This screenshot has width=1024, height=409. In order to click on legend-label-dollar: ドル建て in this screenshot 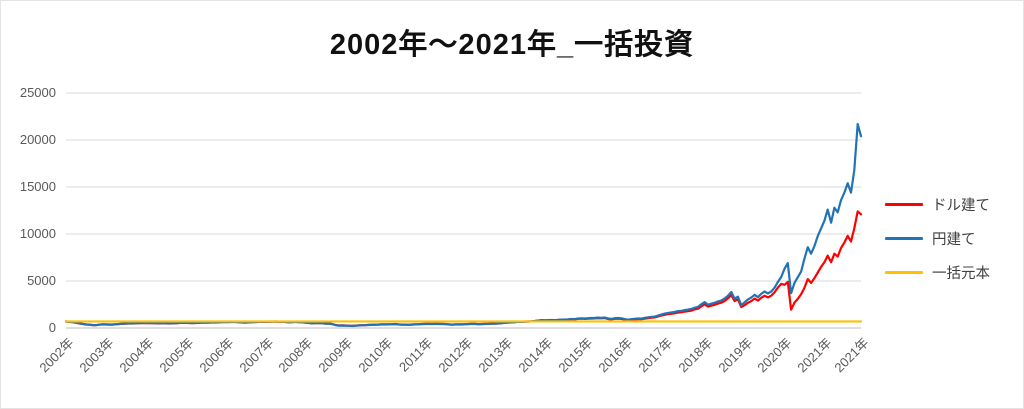, I will do `click(961, 205)`.